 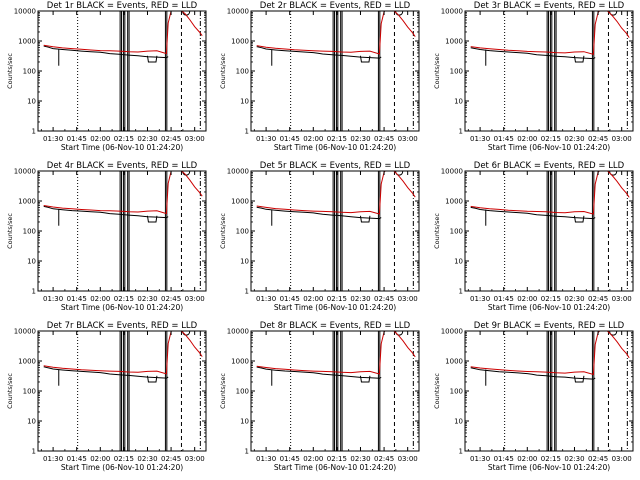 I want to click on peak-marker, so click(x=613, y=173).